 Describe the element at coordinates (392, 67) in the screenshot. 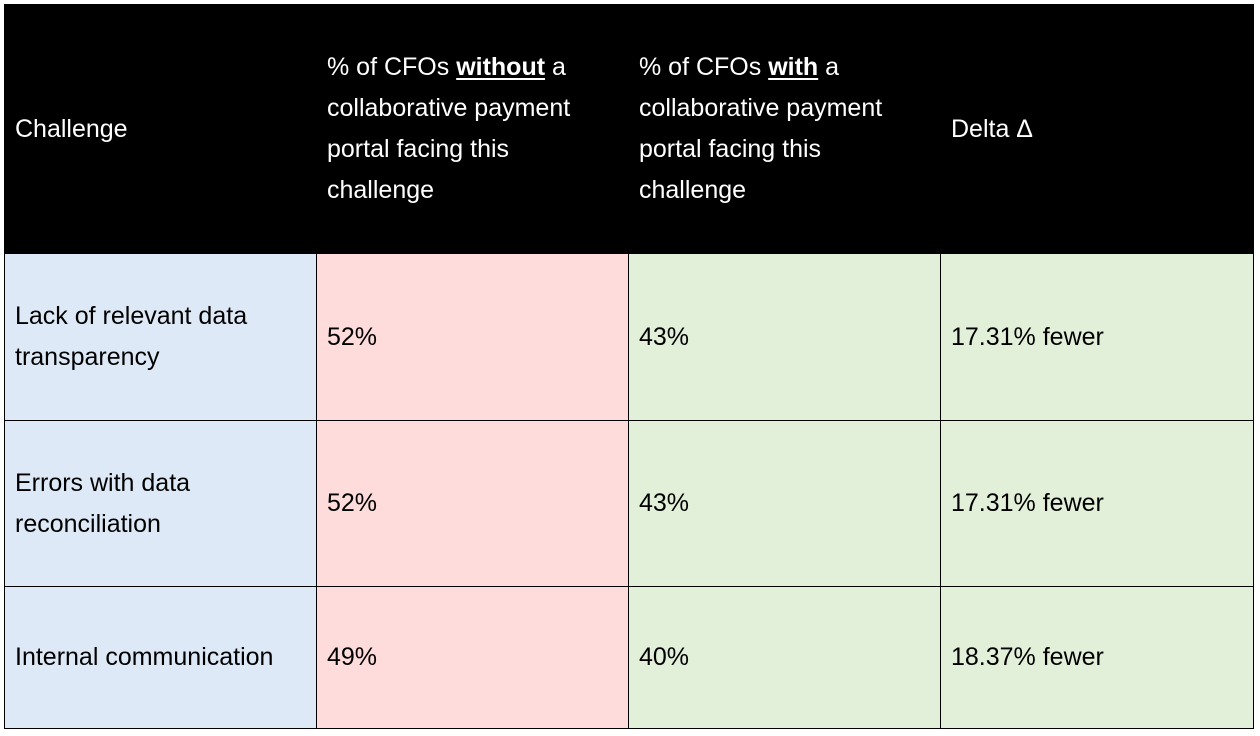

I see `header-without-prefix: % of CFOs` at that location.